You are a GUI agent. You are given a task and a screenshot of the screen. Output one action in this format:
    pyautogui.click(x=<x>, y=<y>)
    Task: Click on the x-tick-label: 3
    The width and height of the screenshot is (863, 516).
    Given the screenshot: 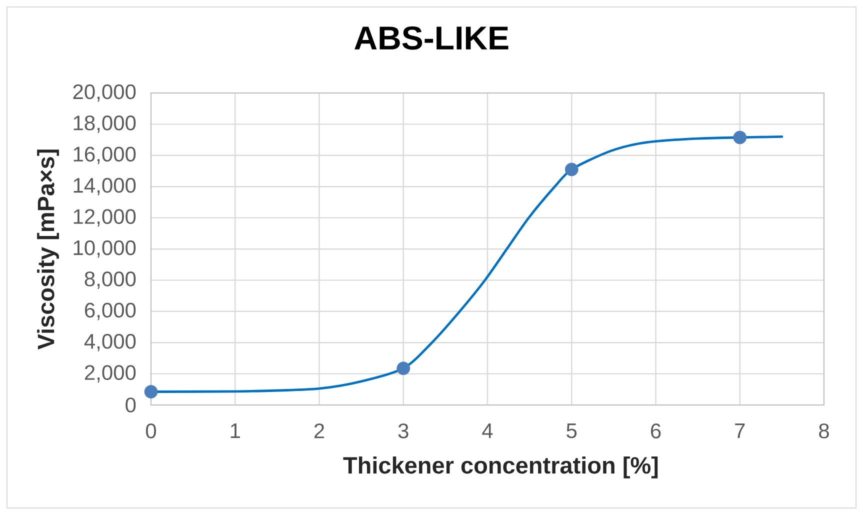 What is the action you would take?
    pyautogui.click(x=403, y=431)
    